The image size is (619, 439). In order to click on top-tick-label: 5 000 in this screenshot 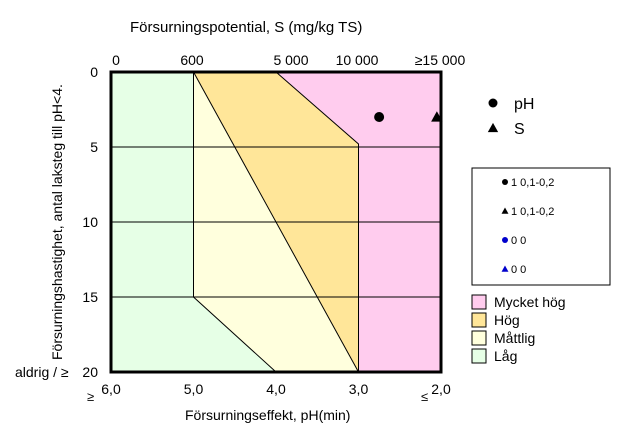, I will do `click(290, 60)`.